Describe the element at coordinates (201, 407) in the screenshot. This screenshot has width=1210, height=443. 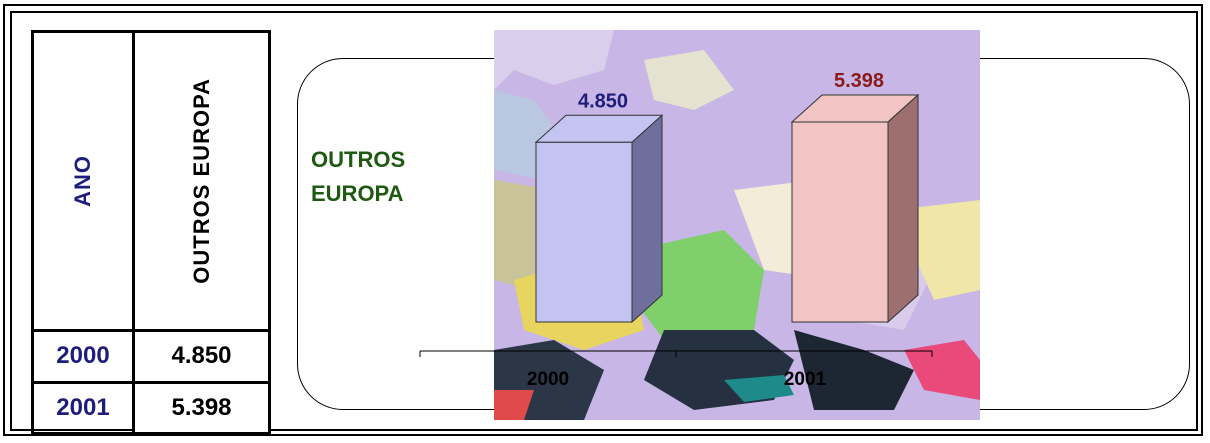
I see `table-value-cell: 5.398` at that location.